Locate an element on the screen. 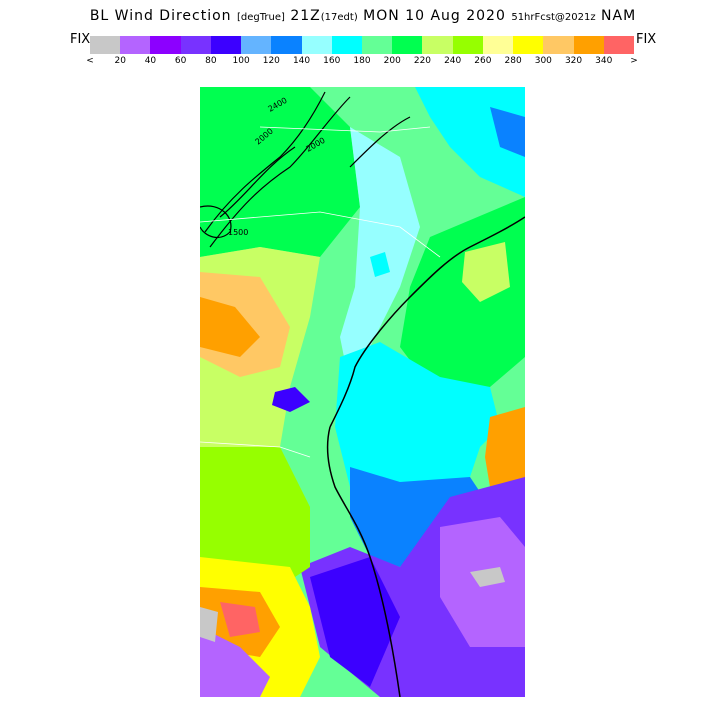 Image resolution: width=726 pixels, height=726 pixels. legend-tick-label: 80 is located at coordinates (211, 61).